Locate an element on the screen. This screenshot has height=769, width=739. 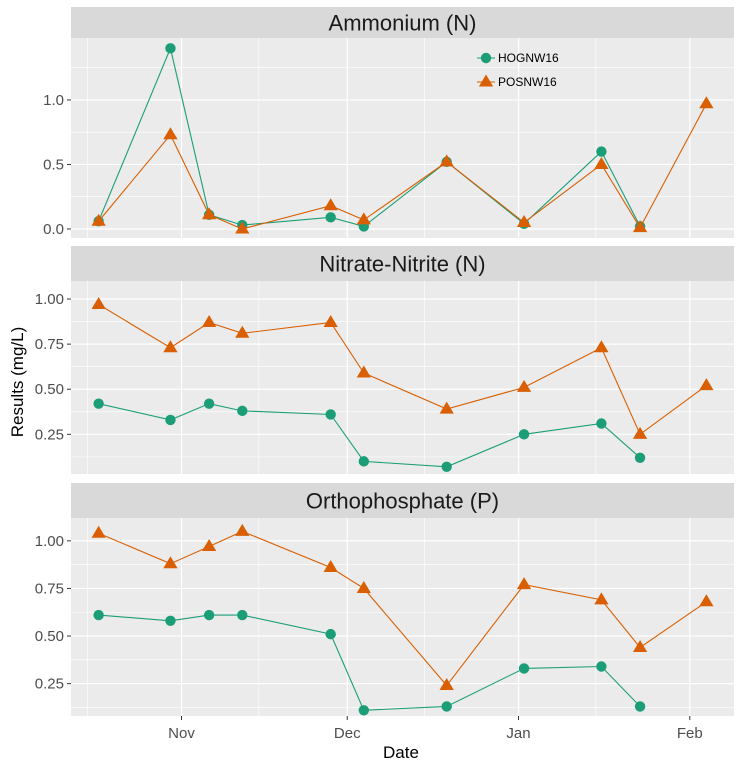
legend-key-circle is located at coordinates (486, 58).